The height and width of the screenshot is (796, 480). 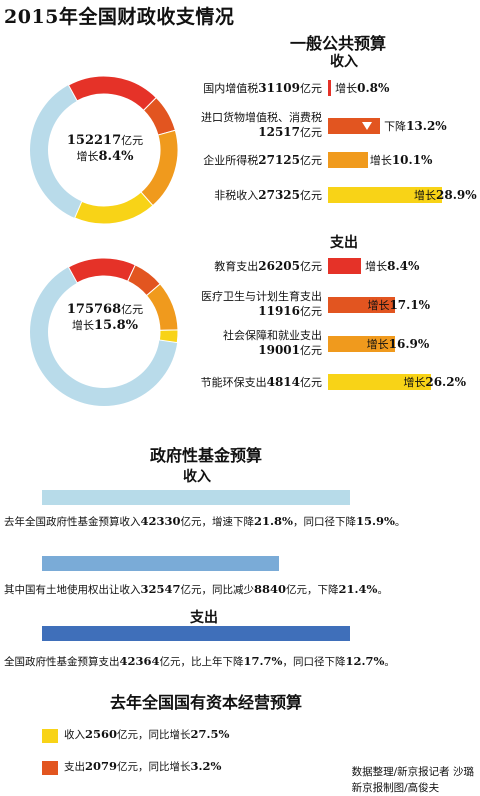 I want to click on inc-category-0: 国内增值税, so click(x=231, y=88).